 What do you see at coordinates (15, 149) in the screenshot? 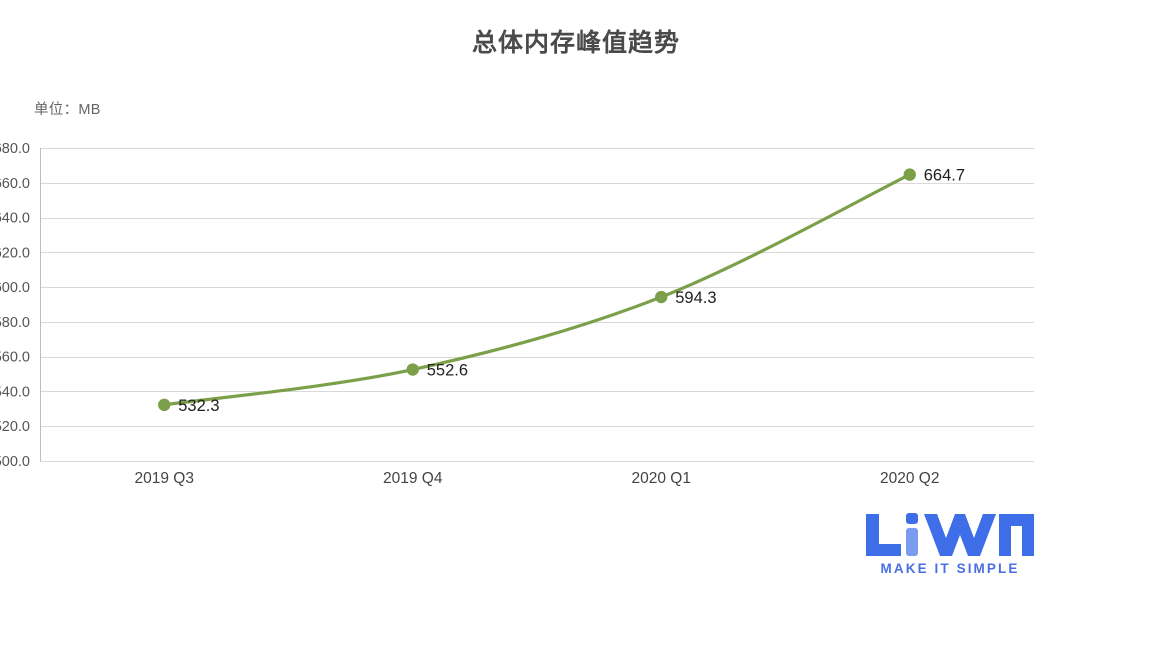
I see `y-tick-label: 680.0` at bounding box center [15, 149].